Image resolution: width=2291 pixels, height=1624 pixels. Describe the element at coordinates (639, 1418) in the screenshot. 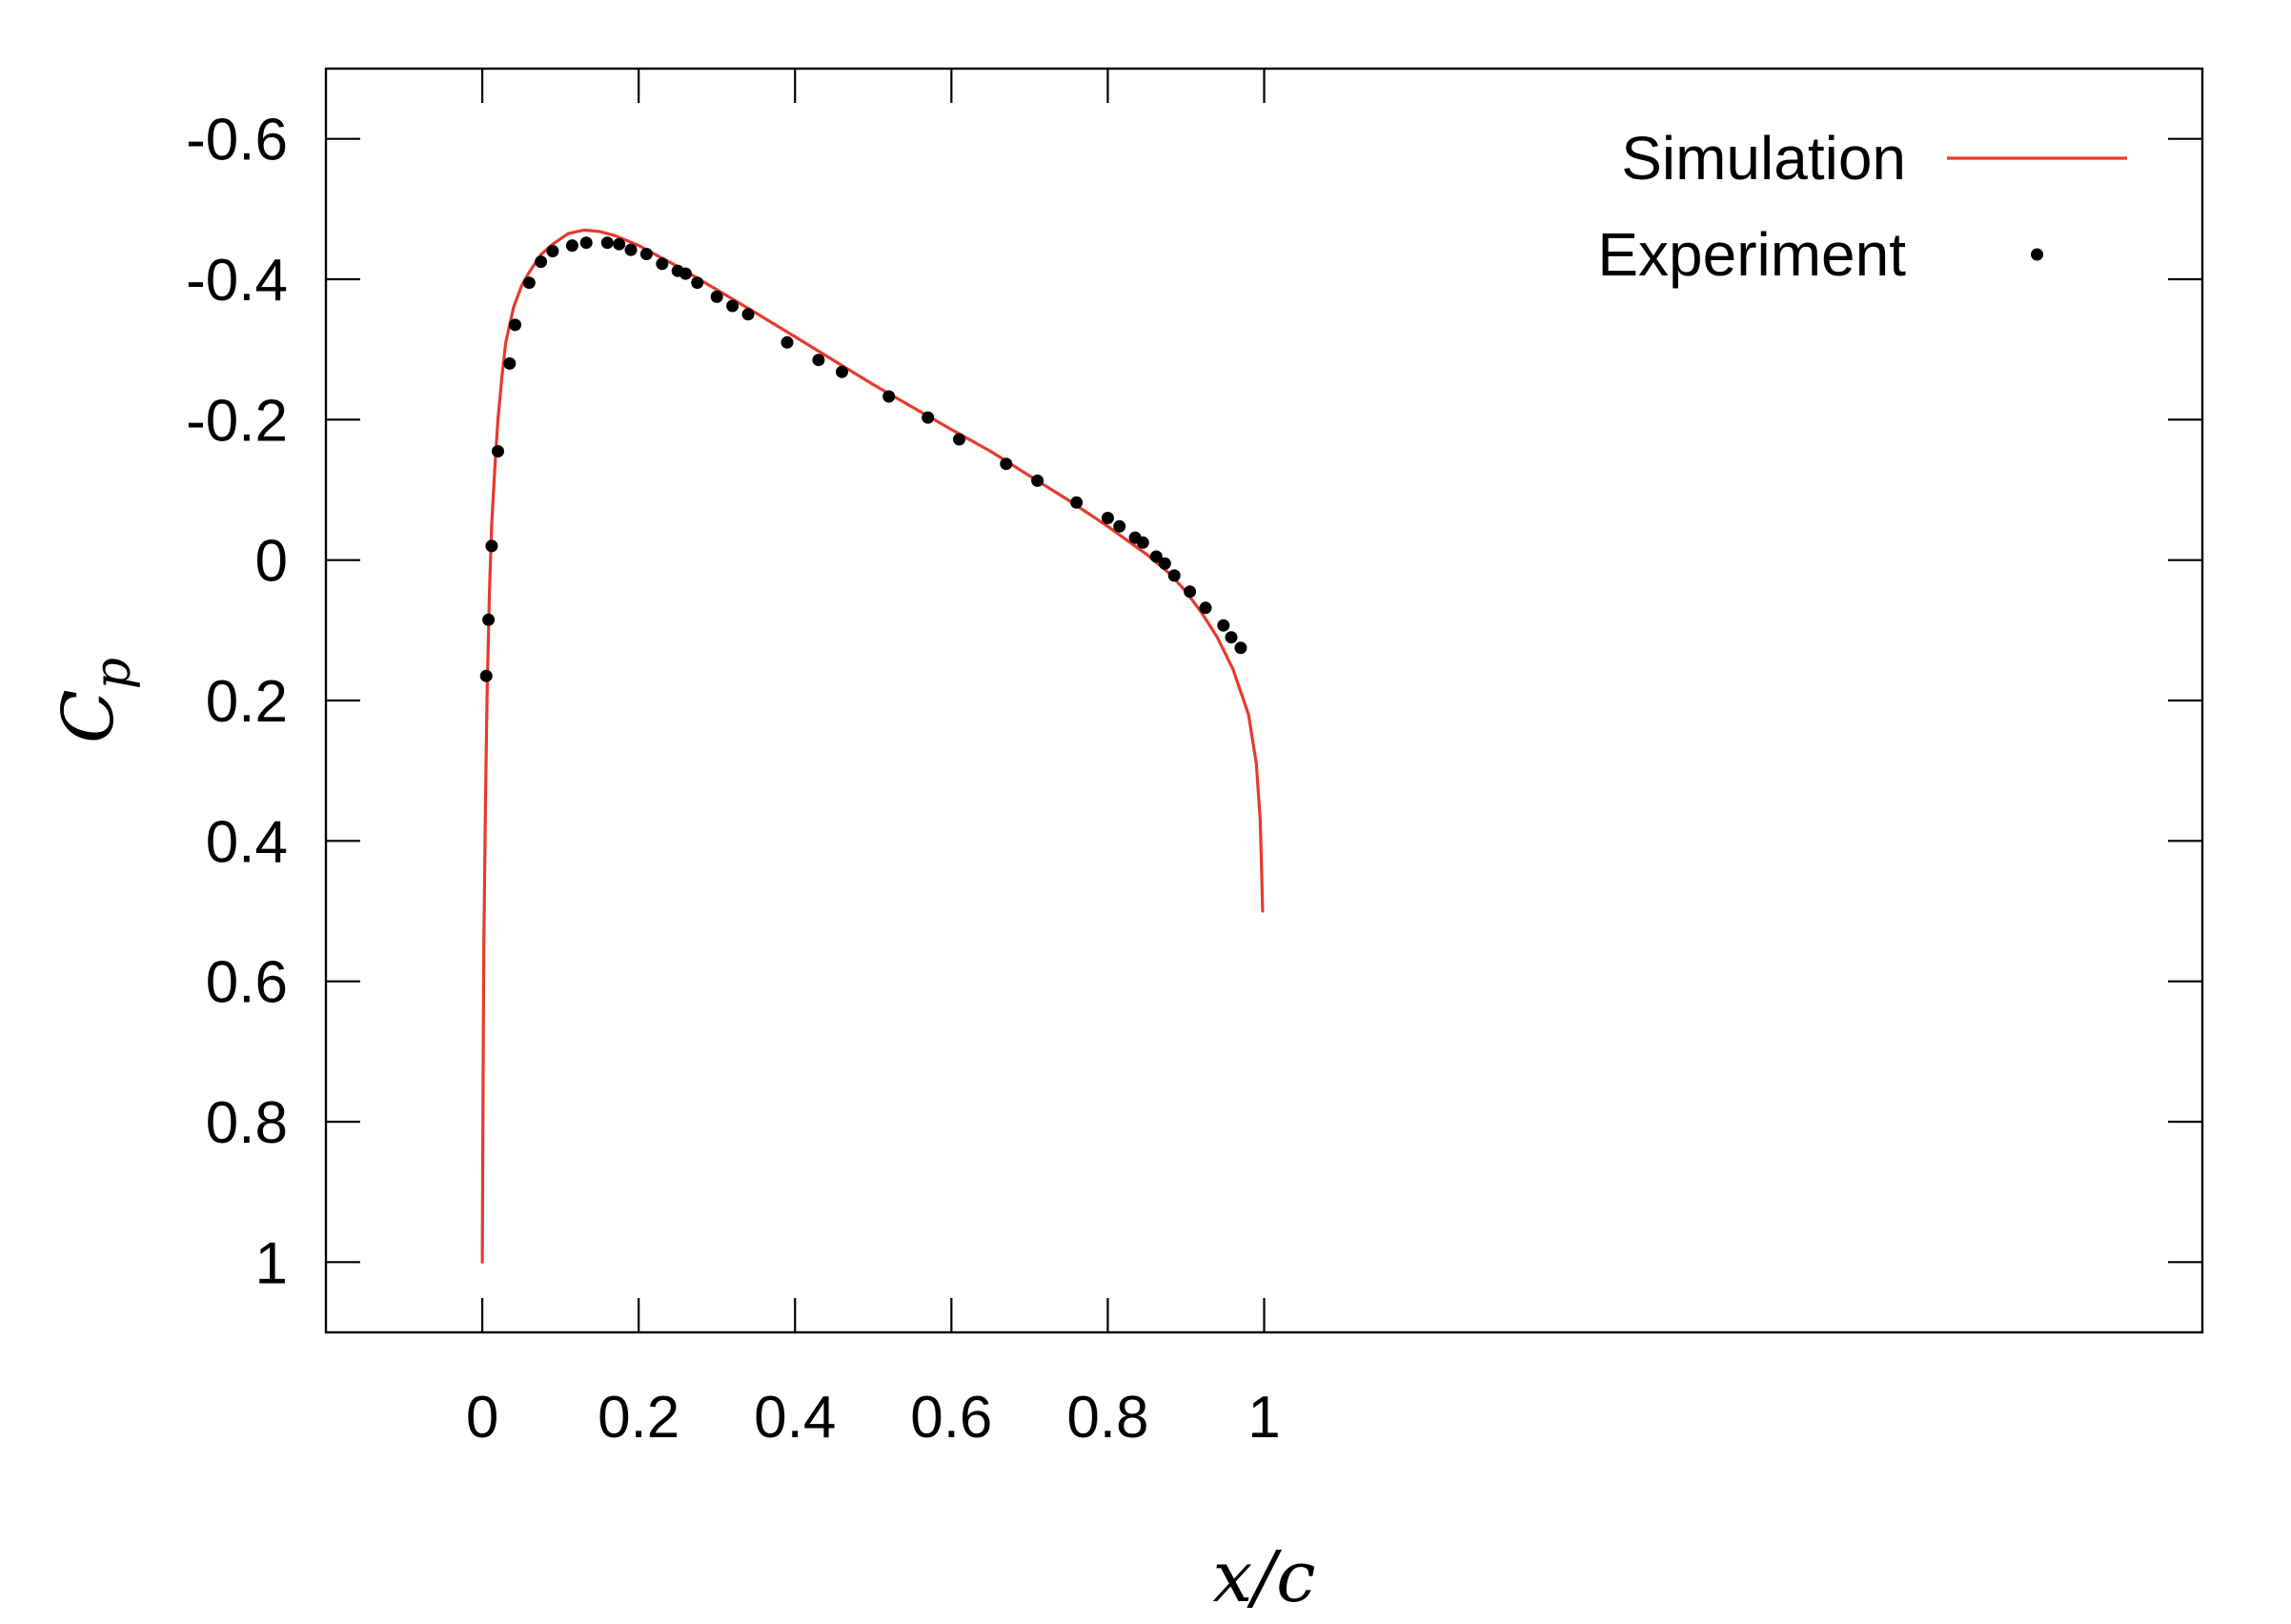

I see `x-tick-label: 0.2` at that location.